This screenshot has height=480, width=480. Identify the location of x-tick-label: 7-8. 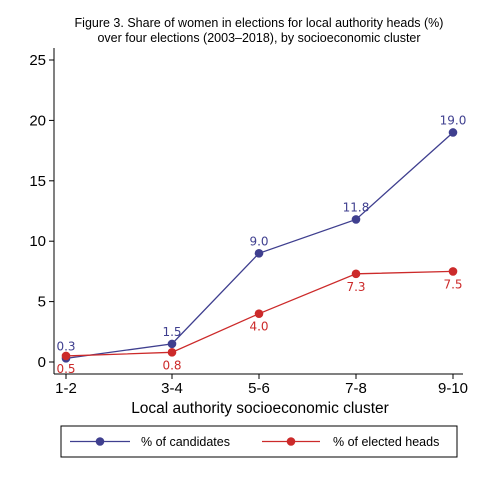
(356, 388).